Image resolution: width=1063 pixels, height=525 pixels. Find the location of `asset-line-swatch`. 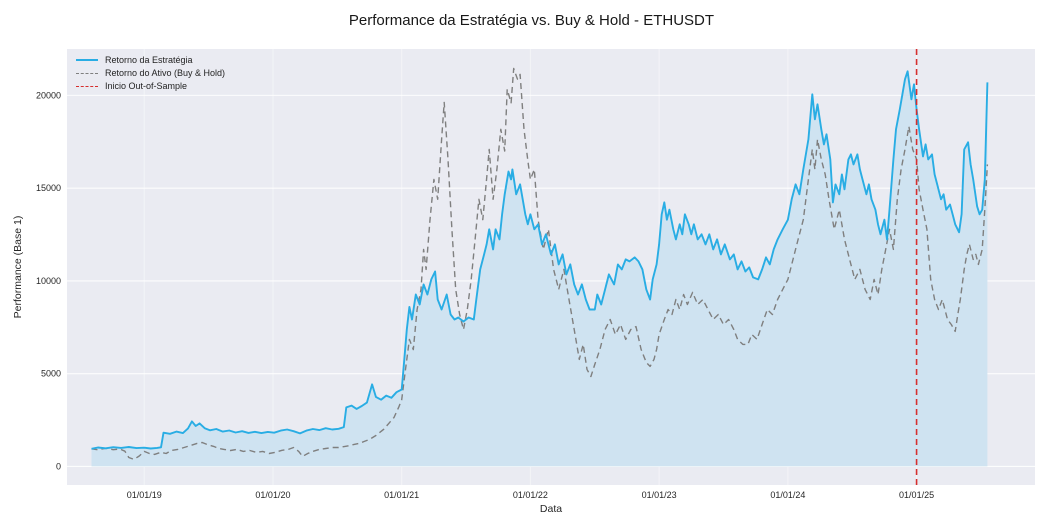

asset-line-swatch is located at coordinates (87, 73).